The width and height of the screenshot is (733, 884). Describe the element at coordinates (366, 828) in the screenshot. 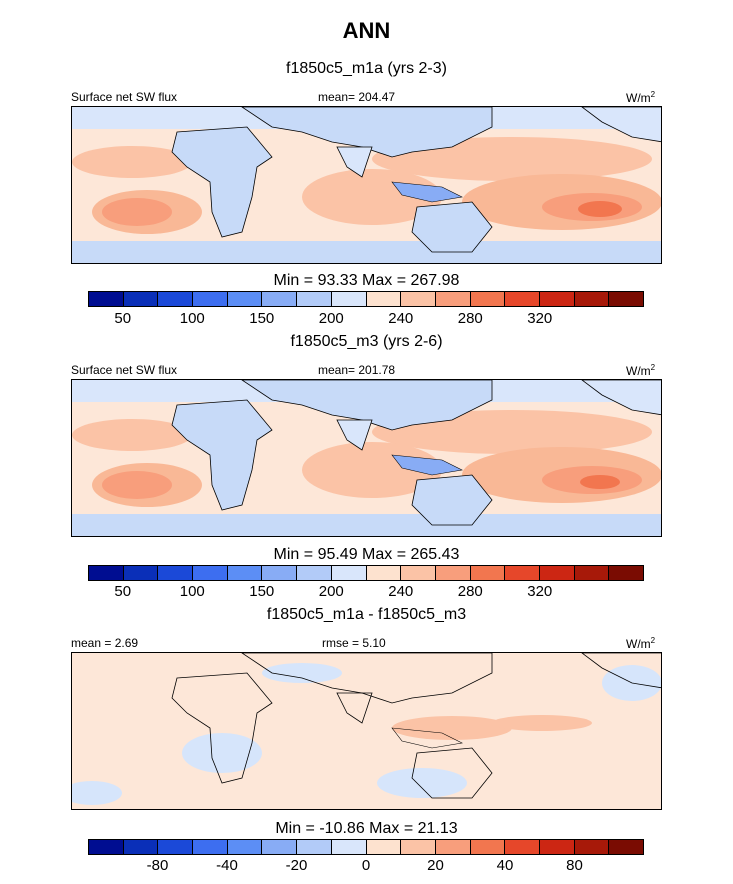

I see `panel-3-min-max: Min = -10.86 Max = 21.13` at that location.